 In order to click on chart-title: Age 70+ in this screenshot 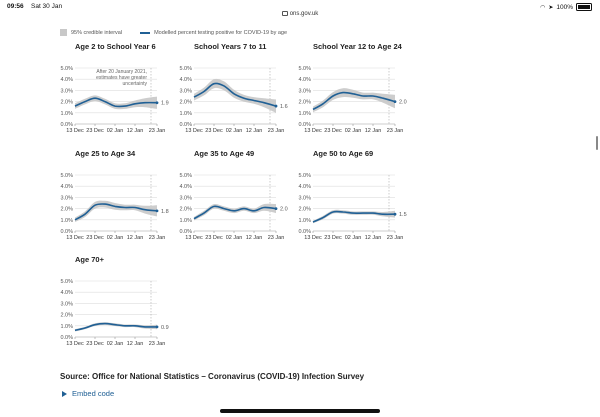, I will do `click(90, 259)`.